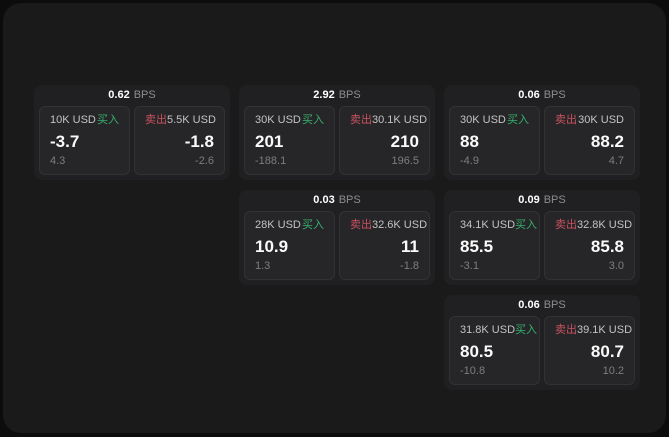 This screenshot has width=669, height=437. I want to click on sell-sub-value: -1.8, so click(409, 266).